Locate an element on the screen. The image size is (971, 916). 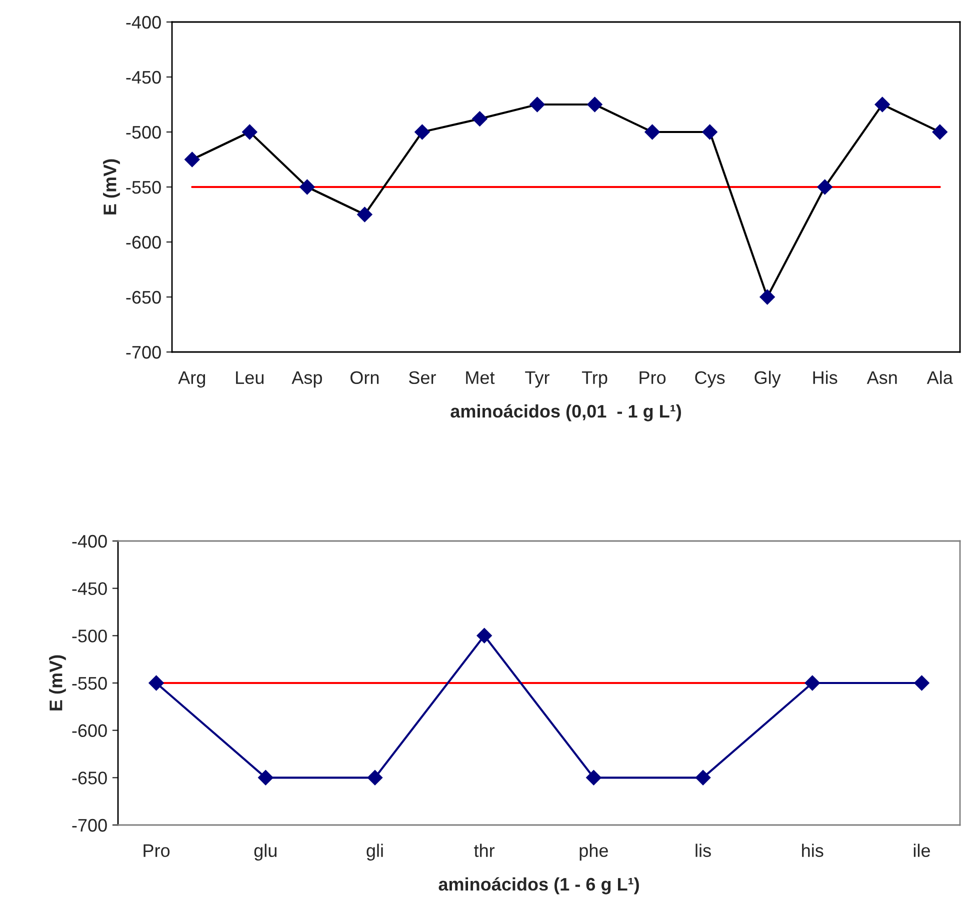
x-tick-label: Cys is located at coordinates (710, 379).